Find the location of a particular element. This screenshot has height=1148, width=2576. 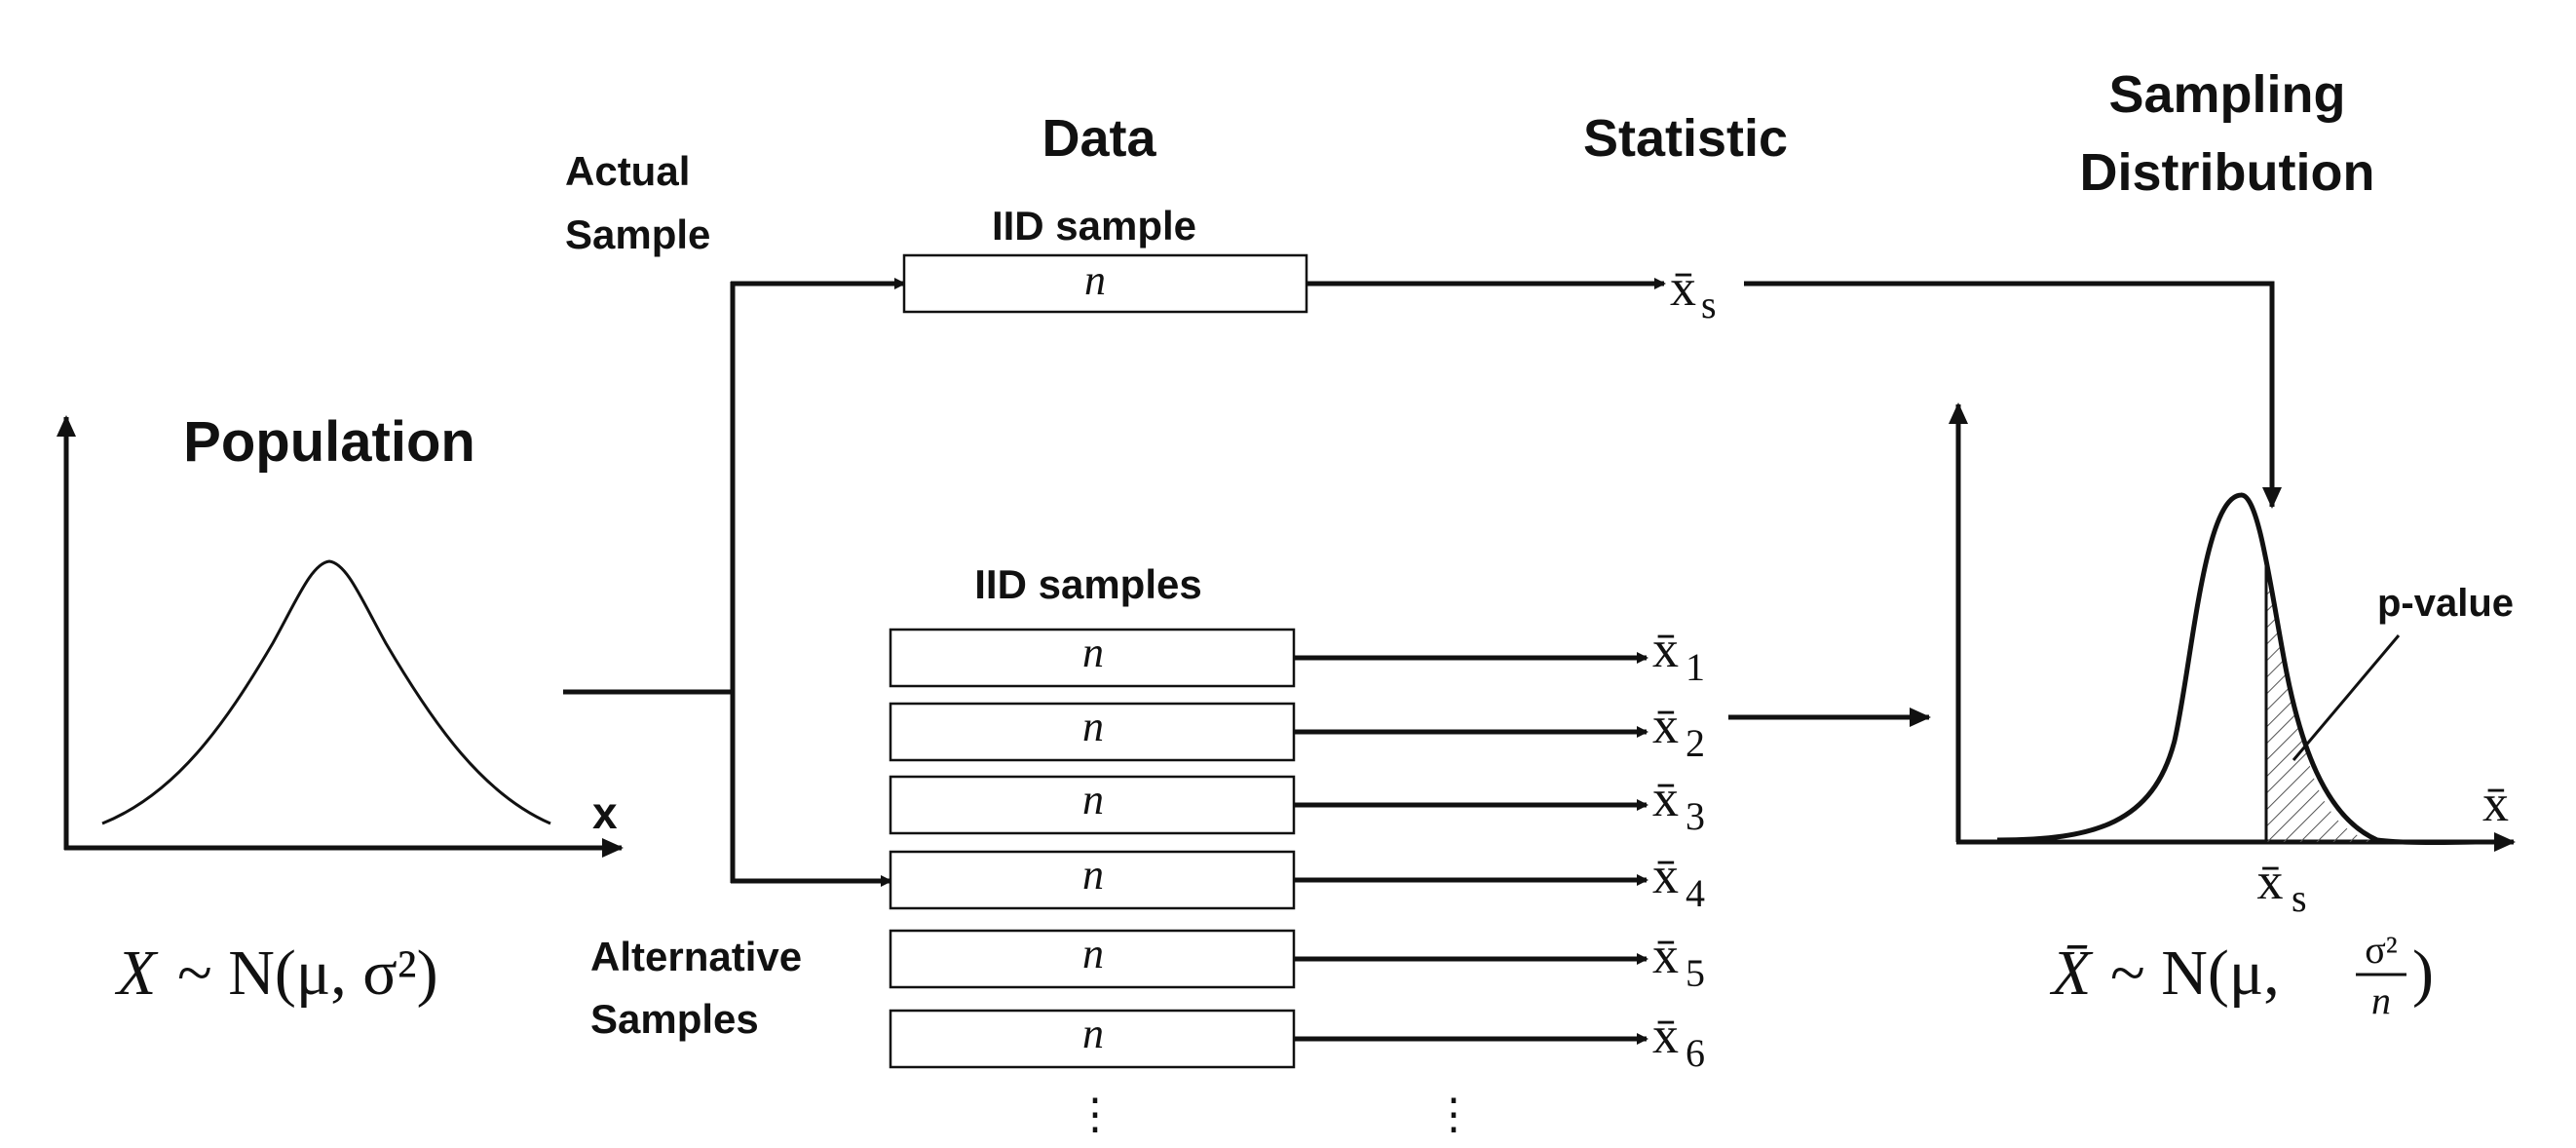

alt-sample-statistic-subscript: 1 is located at coordinates (1695, 667).